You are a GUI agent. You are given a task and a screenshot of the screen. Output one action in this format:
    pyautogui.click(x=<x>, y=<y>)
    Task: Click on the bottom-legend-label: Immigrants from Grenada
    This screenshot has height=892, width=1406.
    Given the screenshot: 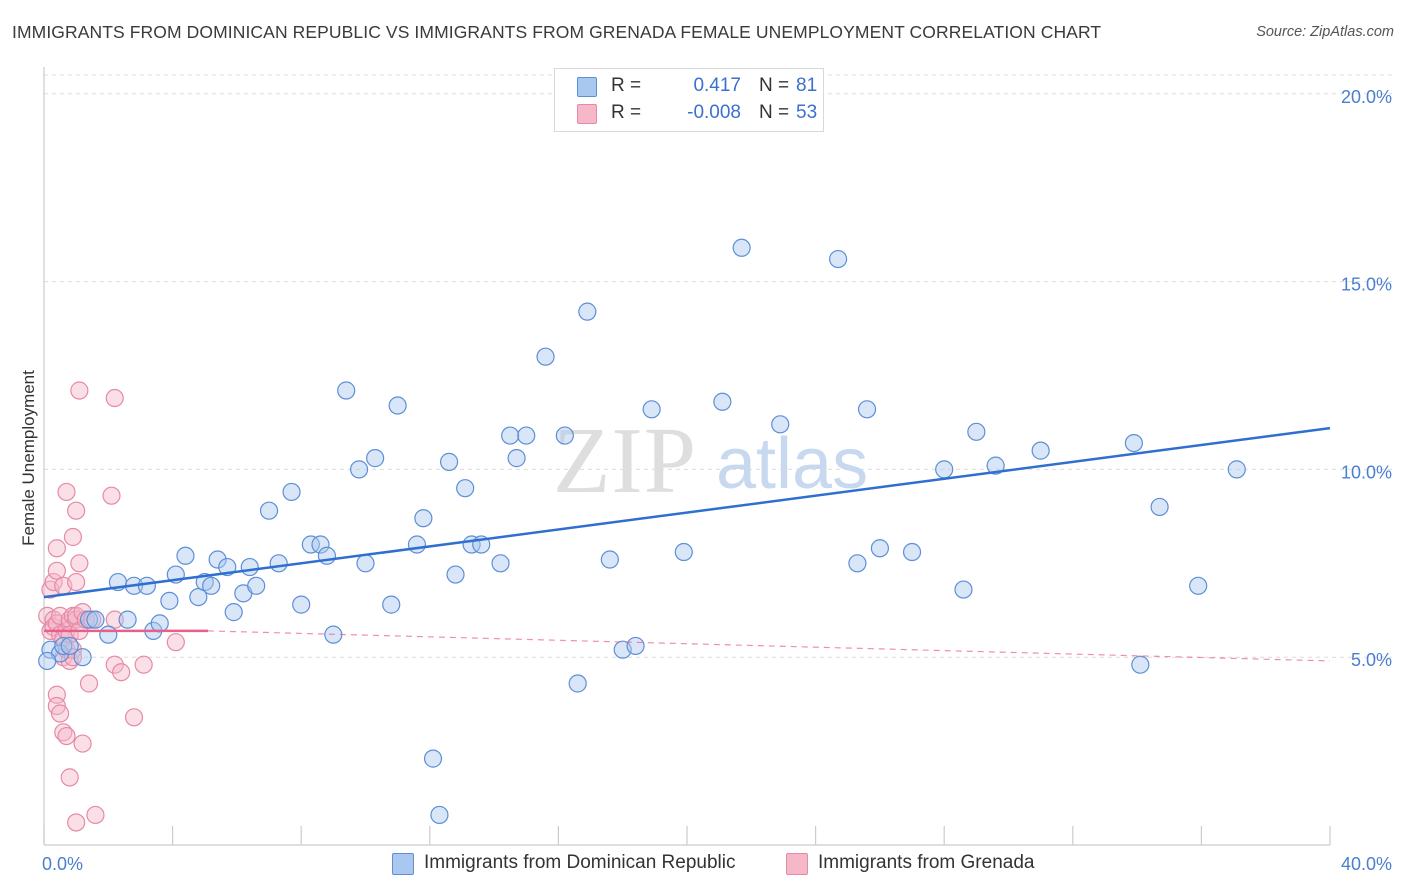 What is the action you would take?
    pyautogui.click(x=926, y=862)
    